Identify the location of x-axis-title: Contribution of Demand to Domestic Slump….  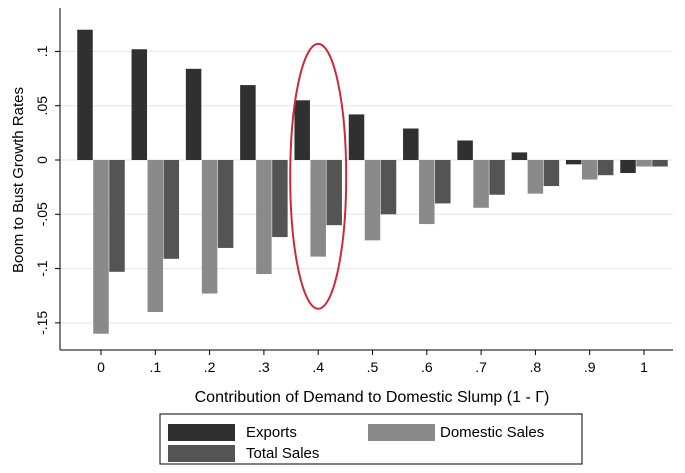
(372, 397).